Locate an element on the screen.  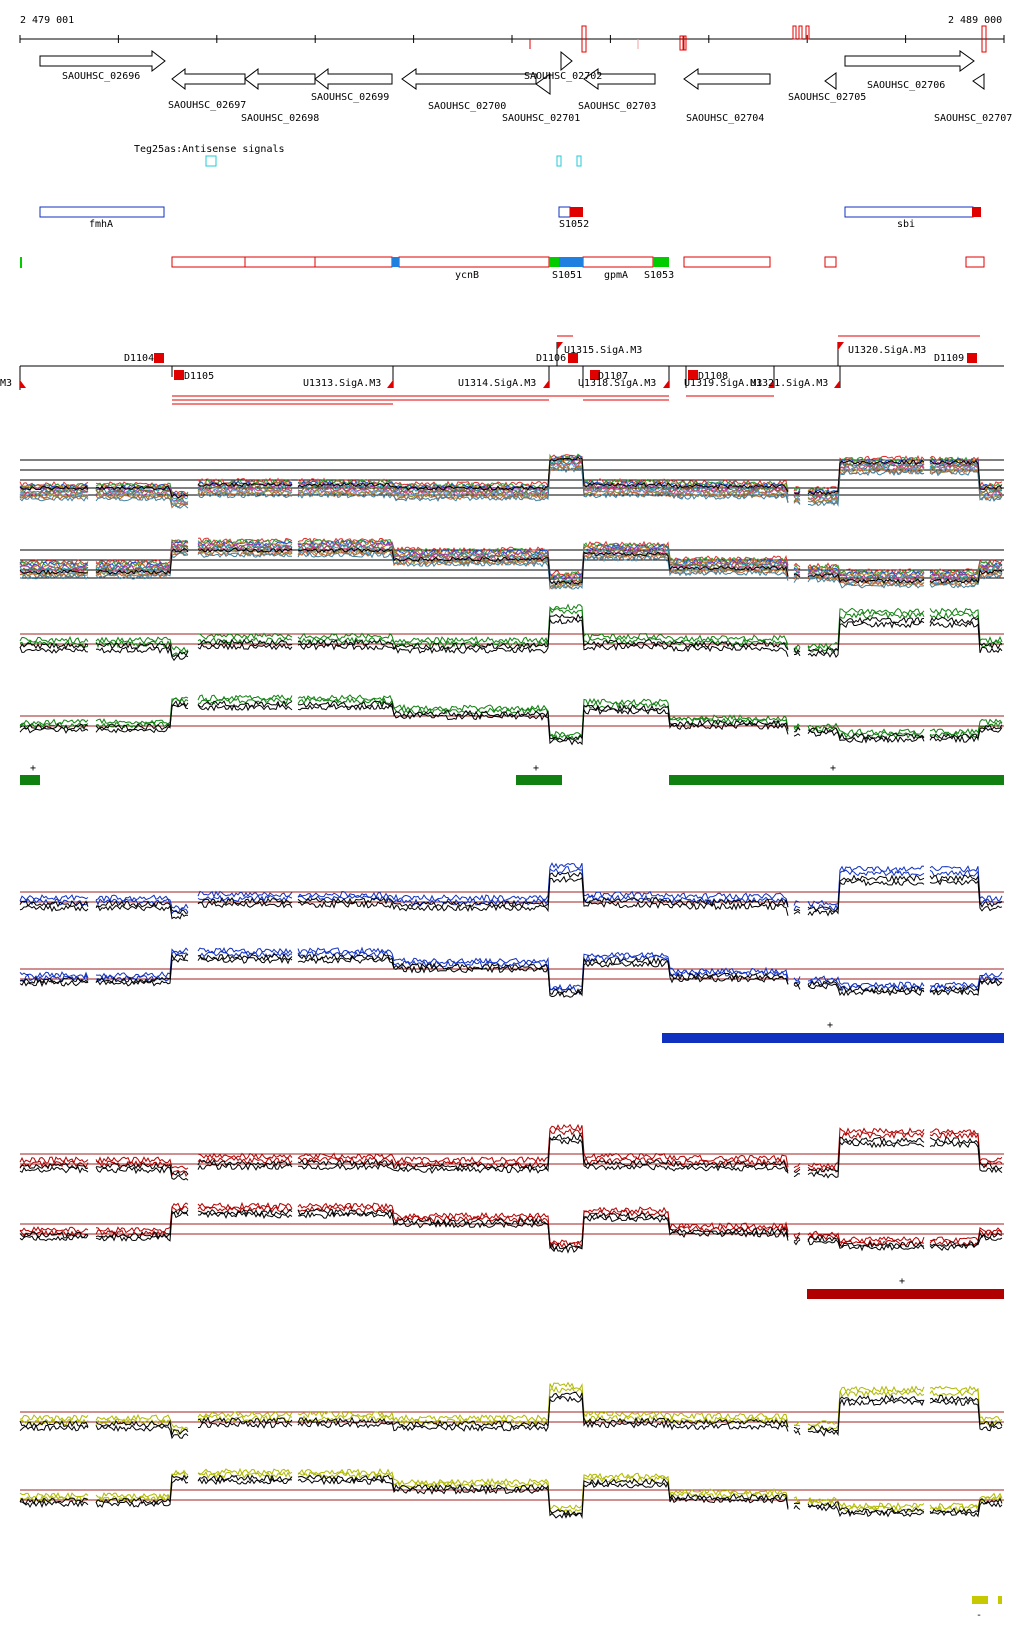
promoter-label: U1318.SigA.M3 is located at coordinates (617, 383).